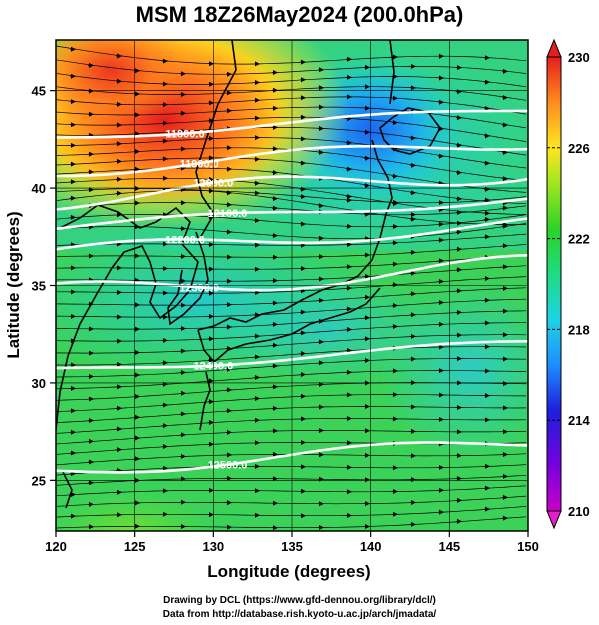 This screenshot has width=599, height=625. Describe the element at coordinates (579, 420) in the screenshot. I see `colorbar-tick-label: 214` at that location.